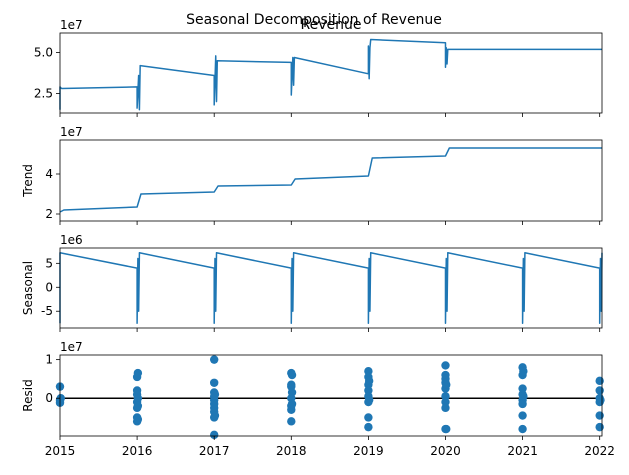  Describe the element at coordinates (49, 263) in the screenshot. I see `y-tick-label: 5` at that location.